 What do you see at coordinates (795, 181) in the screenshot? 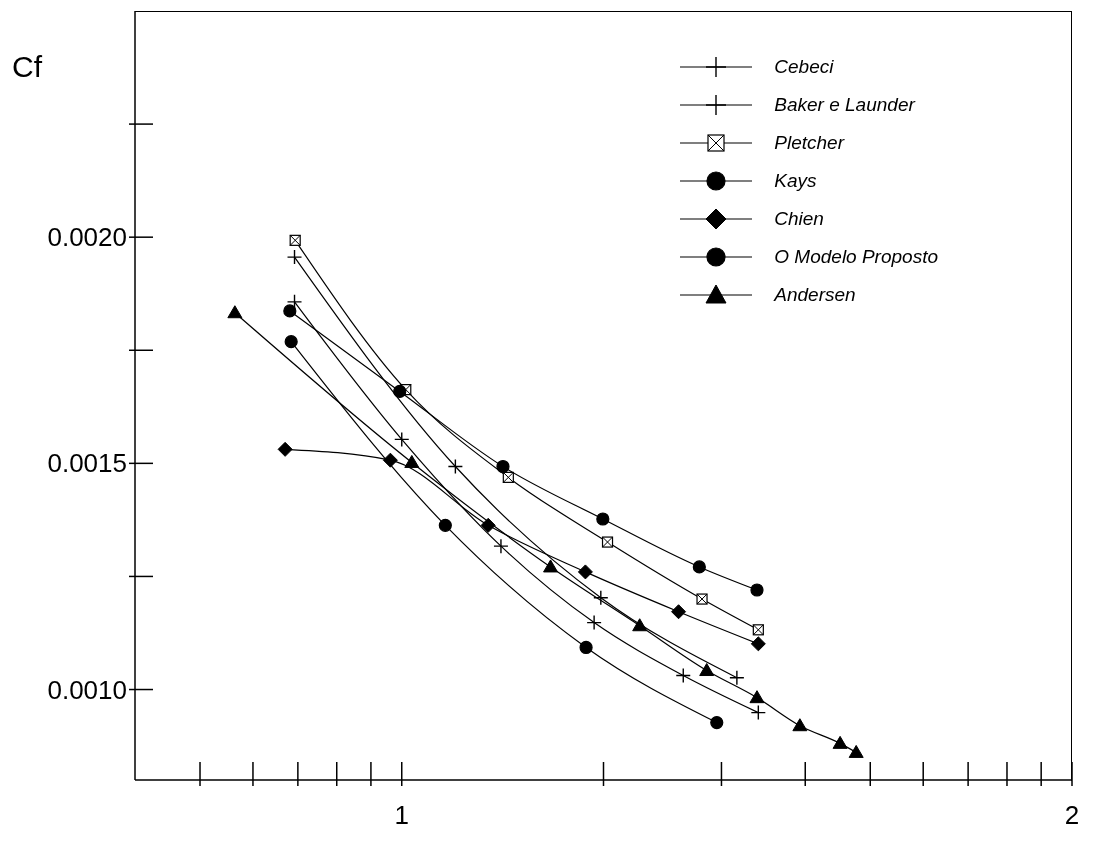
I see `legend-label: Kays` at bounding box center [795, 181].